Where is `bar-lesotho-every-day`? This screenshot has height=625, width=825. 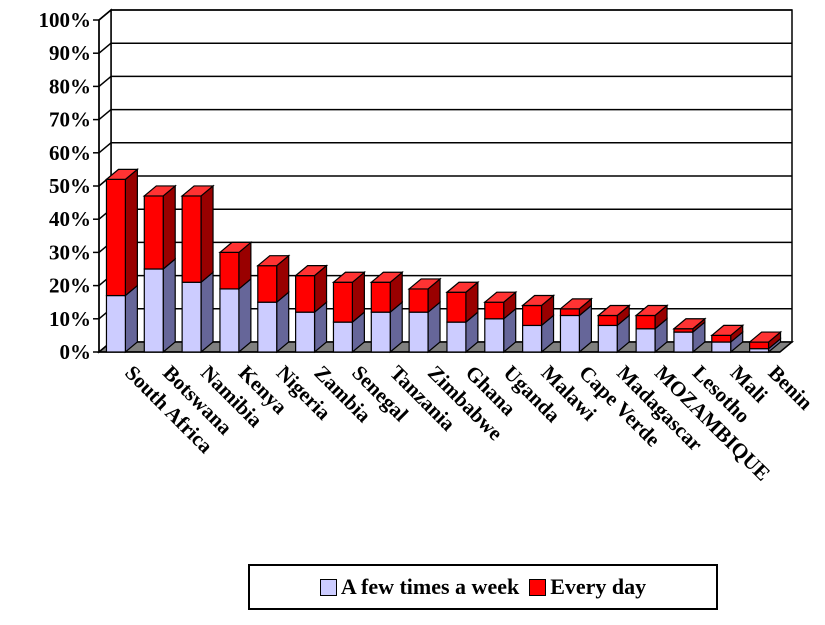 bar-lesotho-every-day is located at coordinates (689, 325).